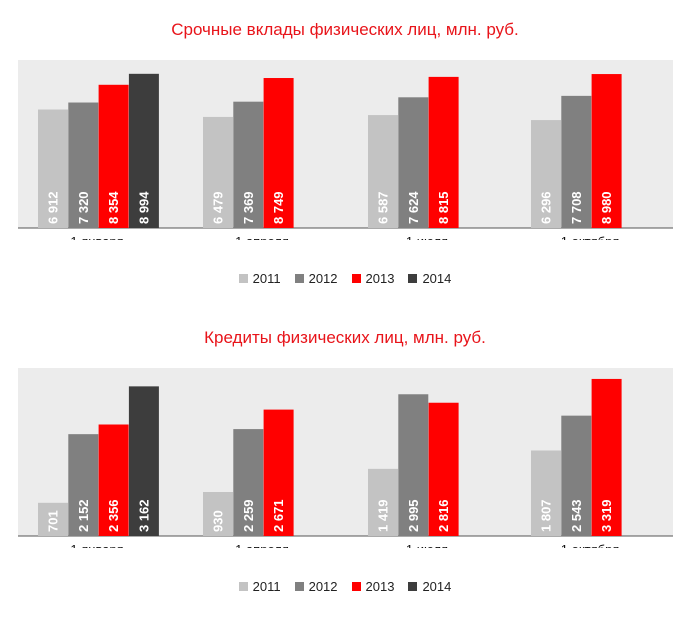 The height and width of the screenshot is (620, 690). Describe the element at coordinates (83, 515) in the screenshot. I see `data-label: 2 152` at that location.